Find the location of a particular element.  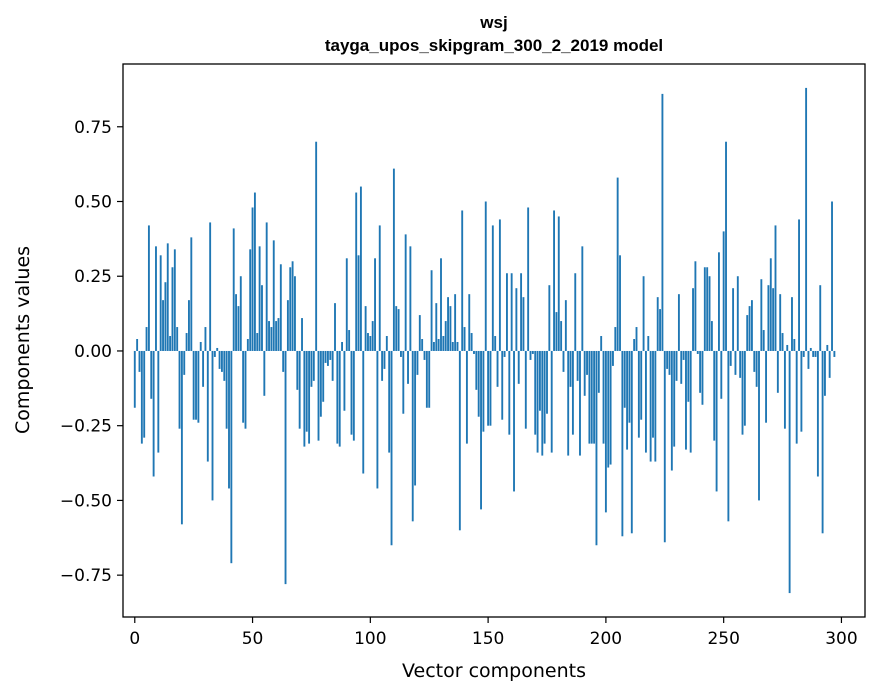

y-tick-label-4: 0.25 is located at coordinates (93, 277).